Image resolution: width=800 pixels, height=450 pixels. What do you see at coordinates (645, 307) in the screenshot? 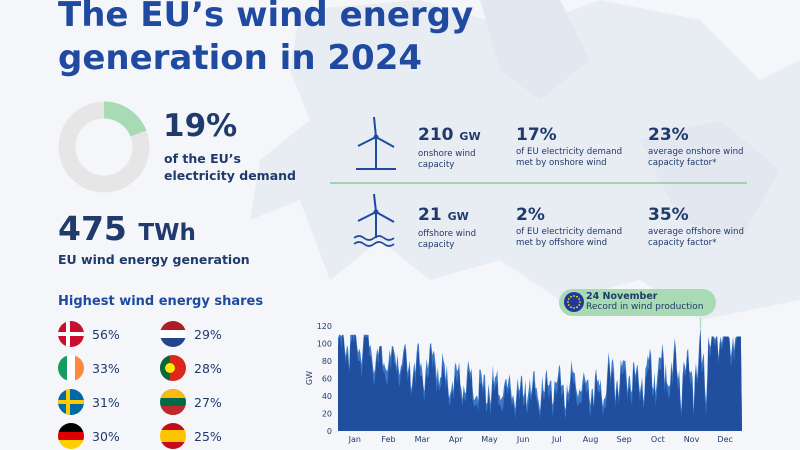
I see `callout-text: Record in wind production` at bounding box center [645, 307].